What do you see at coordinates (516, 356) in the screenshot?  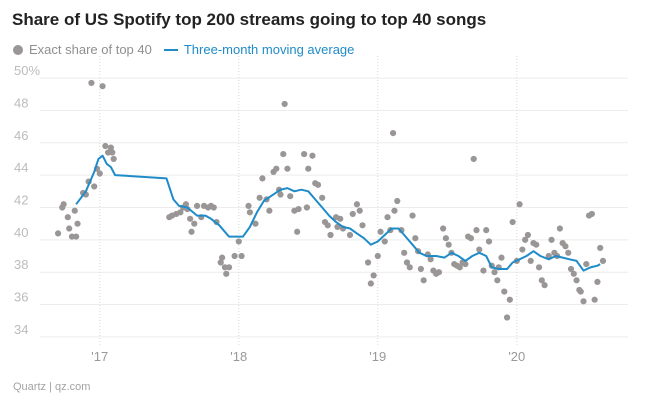 I see `x-tick-label: '20` at bounding box center [516, 356].